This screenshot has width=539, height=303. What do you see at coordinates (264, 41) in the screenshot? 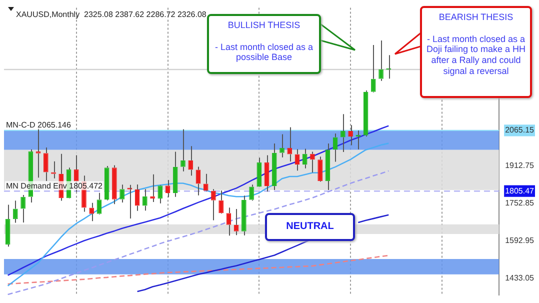
I see `text: BULLISH THESIS - Last month closed as a possible Base` at bounding box center [264, 41].